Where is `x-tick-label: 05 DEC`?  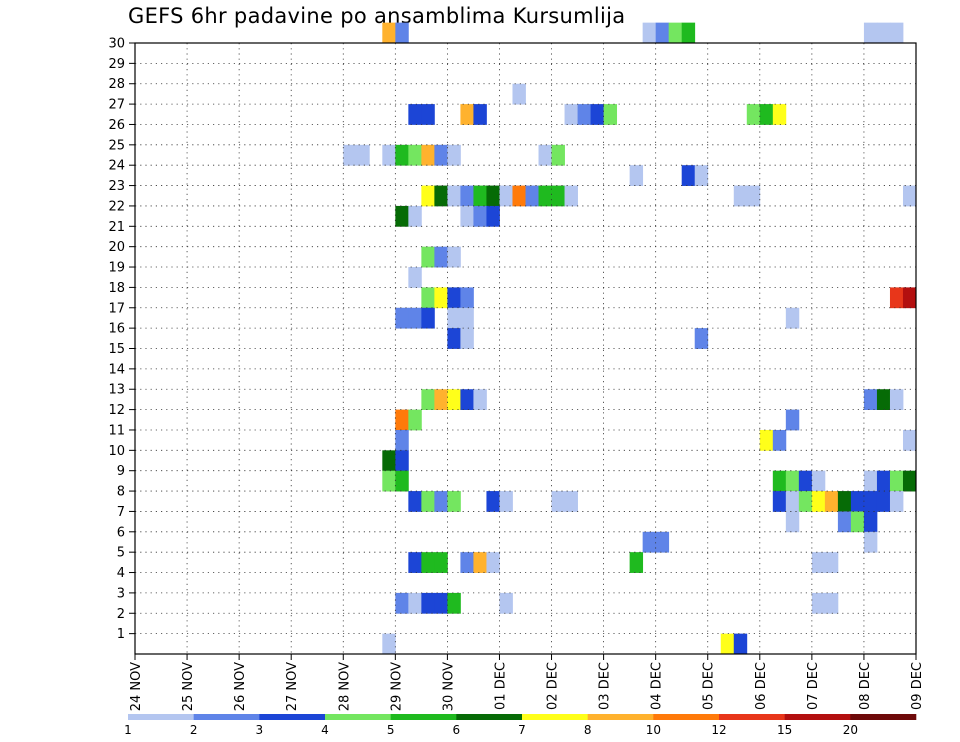 x-tick-label: 05 DEC is located at coordinates (709, 686).